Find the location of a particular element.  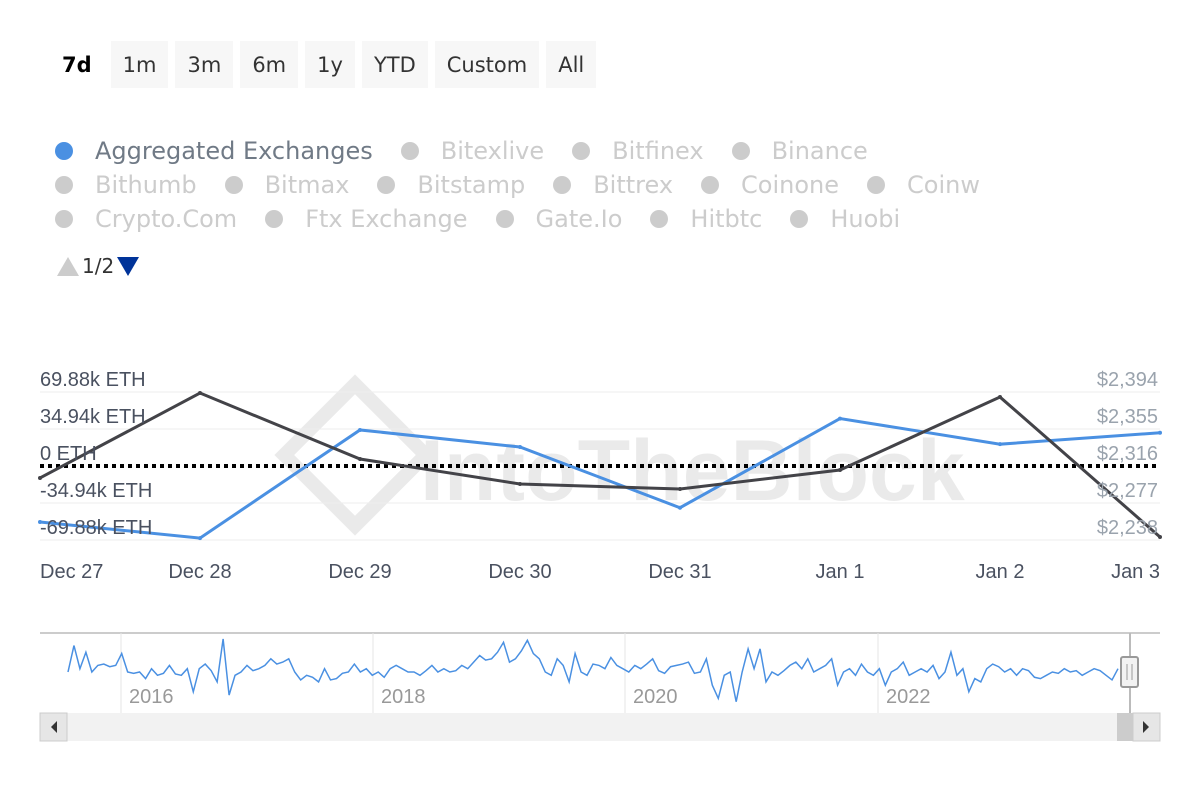

legend-item-bitfinex: Bitfinex is located at coordinates (638, 151).